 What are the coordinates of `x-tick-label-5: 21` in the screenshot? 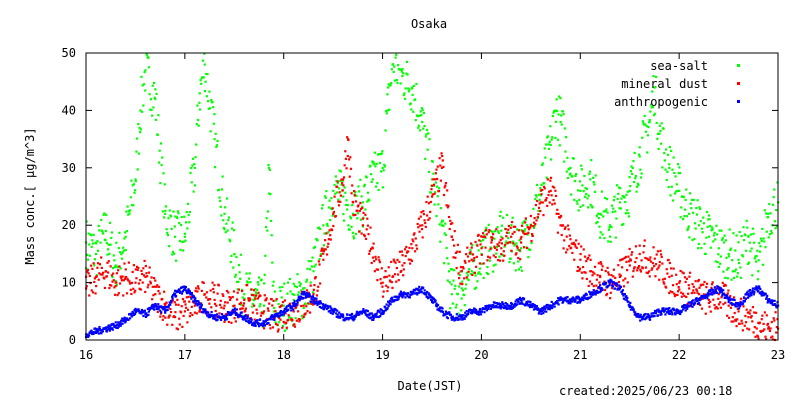 It's located at (580, 355).